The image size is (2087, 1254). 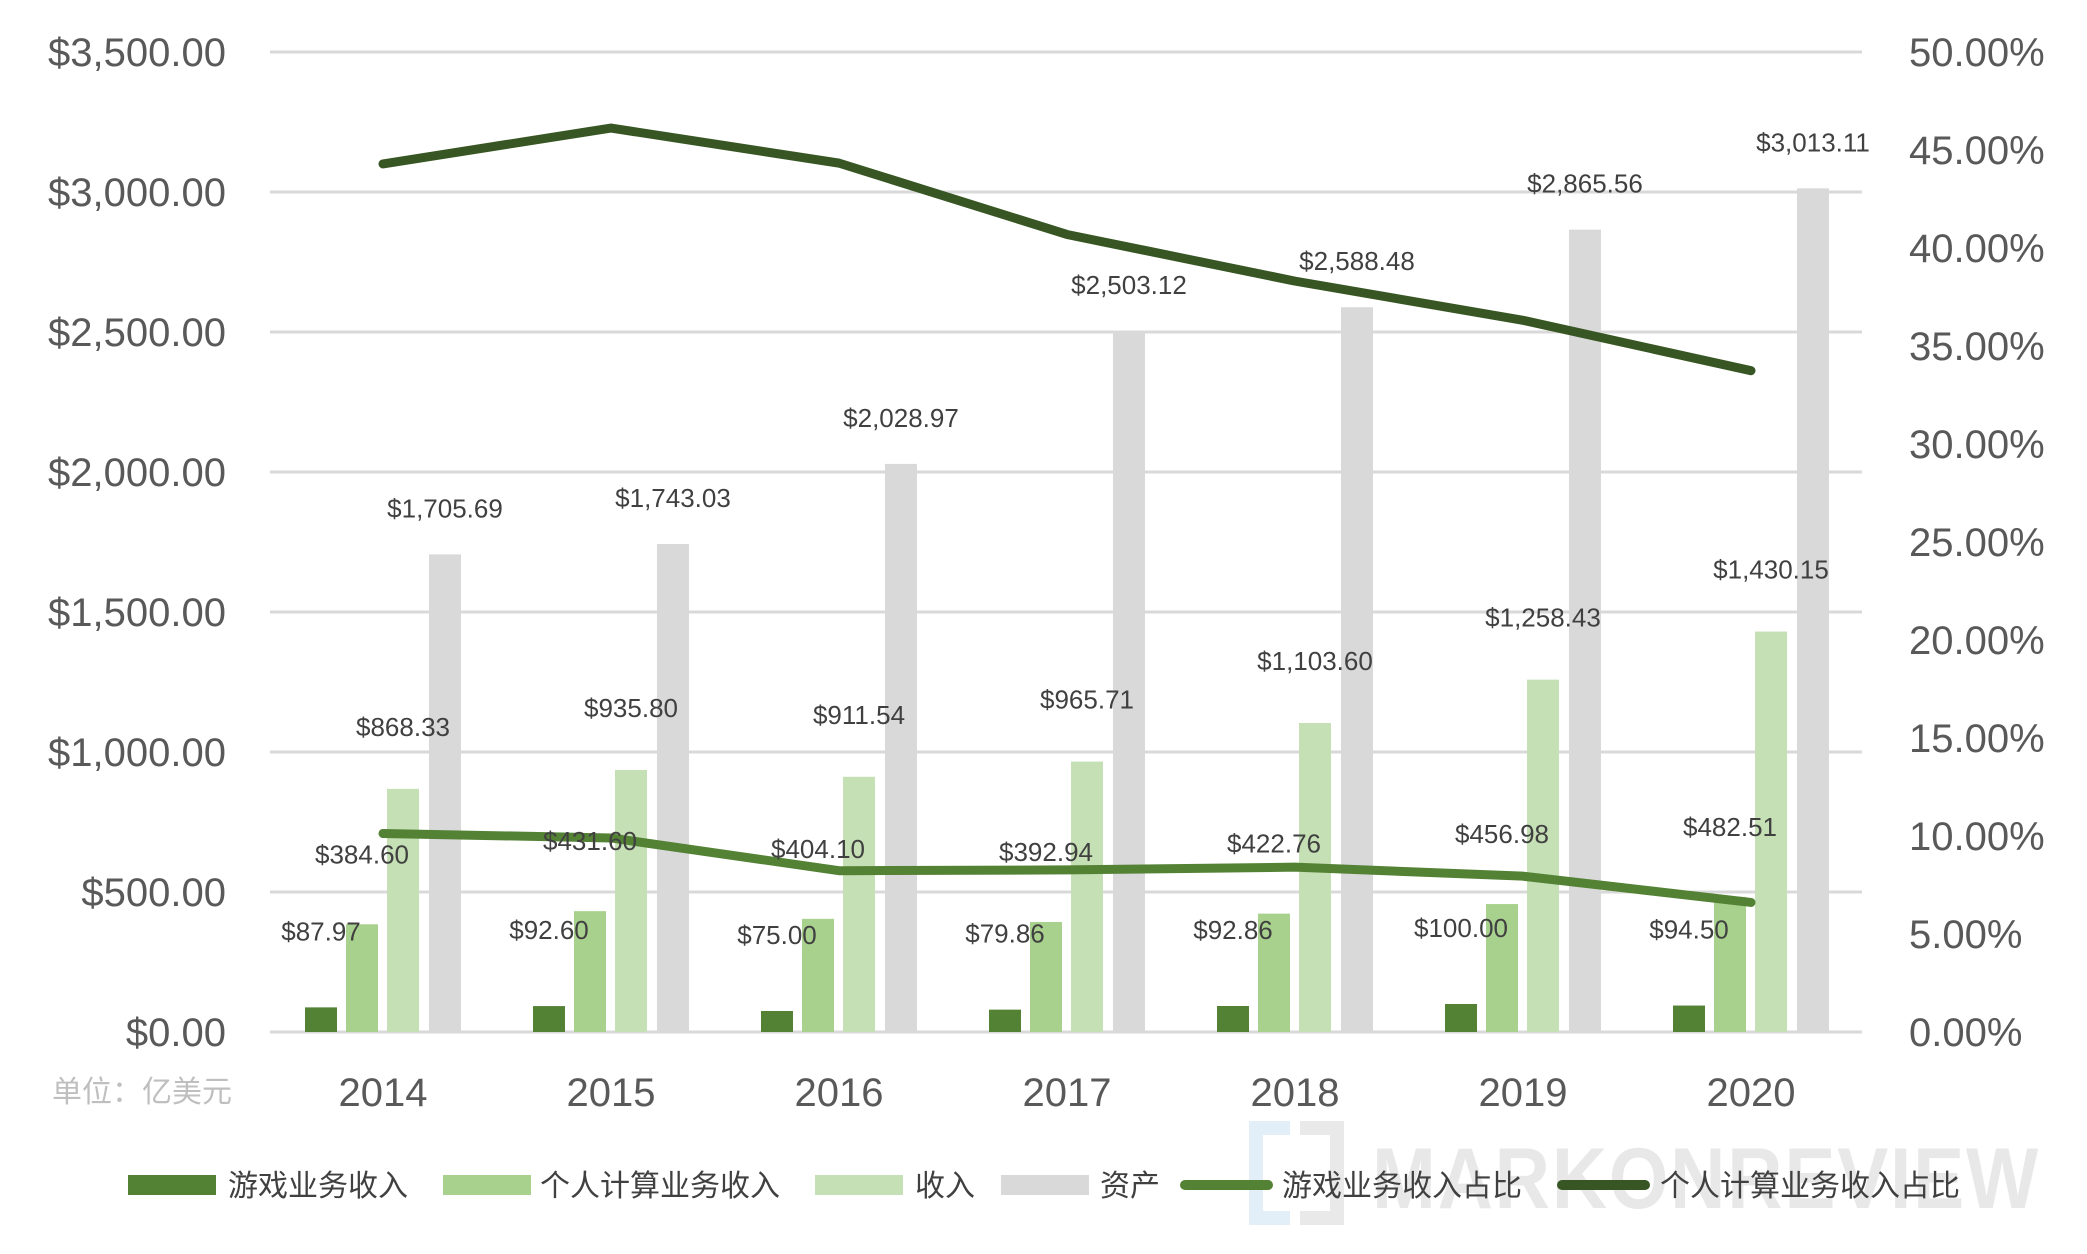 What do you see at coordinates (1274, 972) in the screenshot?
I see `bar-1-2018` at bounding box center [1274, 972].